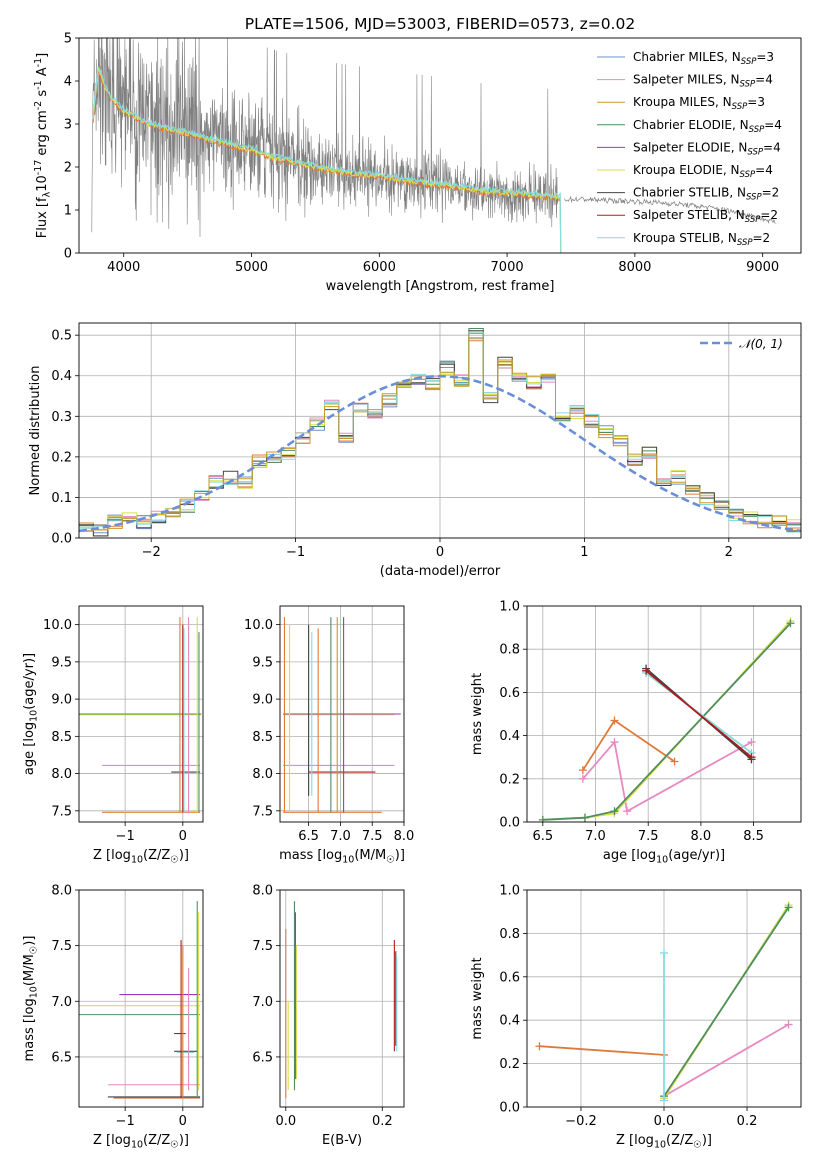 The width and height of the screenshot is (819, 1170). Describe the element at coordinates (379, 267) in the screenshot. I see `x-tick-label: 6000` at that location.